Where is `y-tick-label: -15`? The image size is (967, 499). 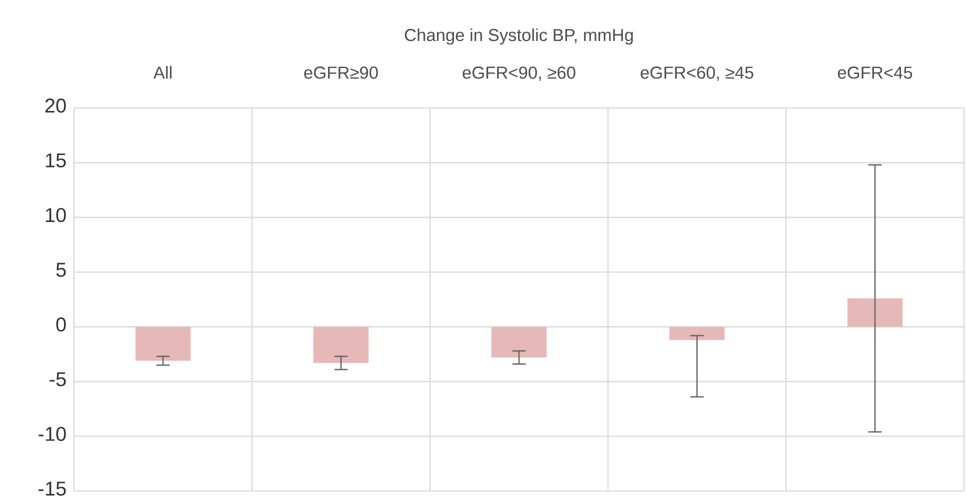 y-tick-label: -15 is located at coordinates (52, 489).